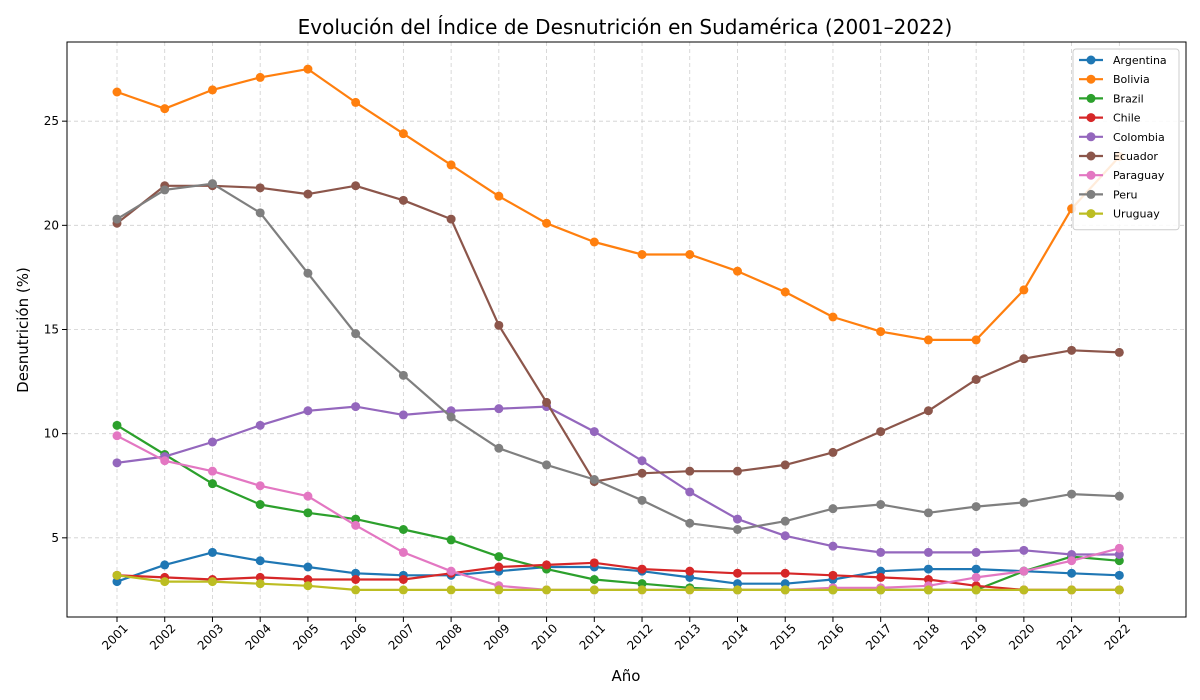  I want to click on x-tick-label: 2014, so click(735, 636).